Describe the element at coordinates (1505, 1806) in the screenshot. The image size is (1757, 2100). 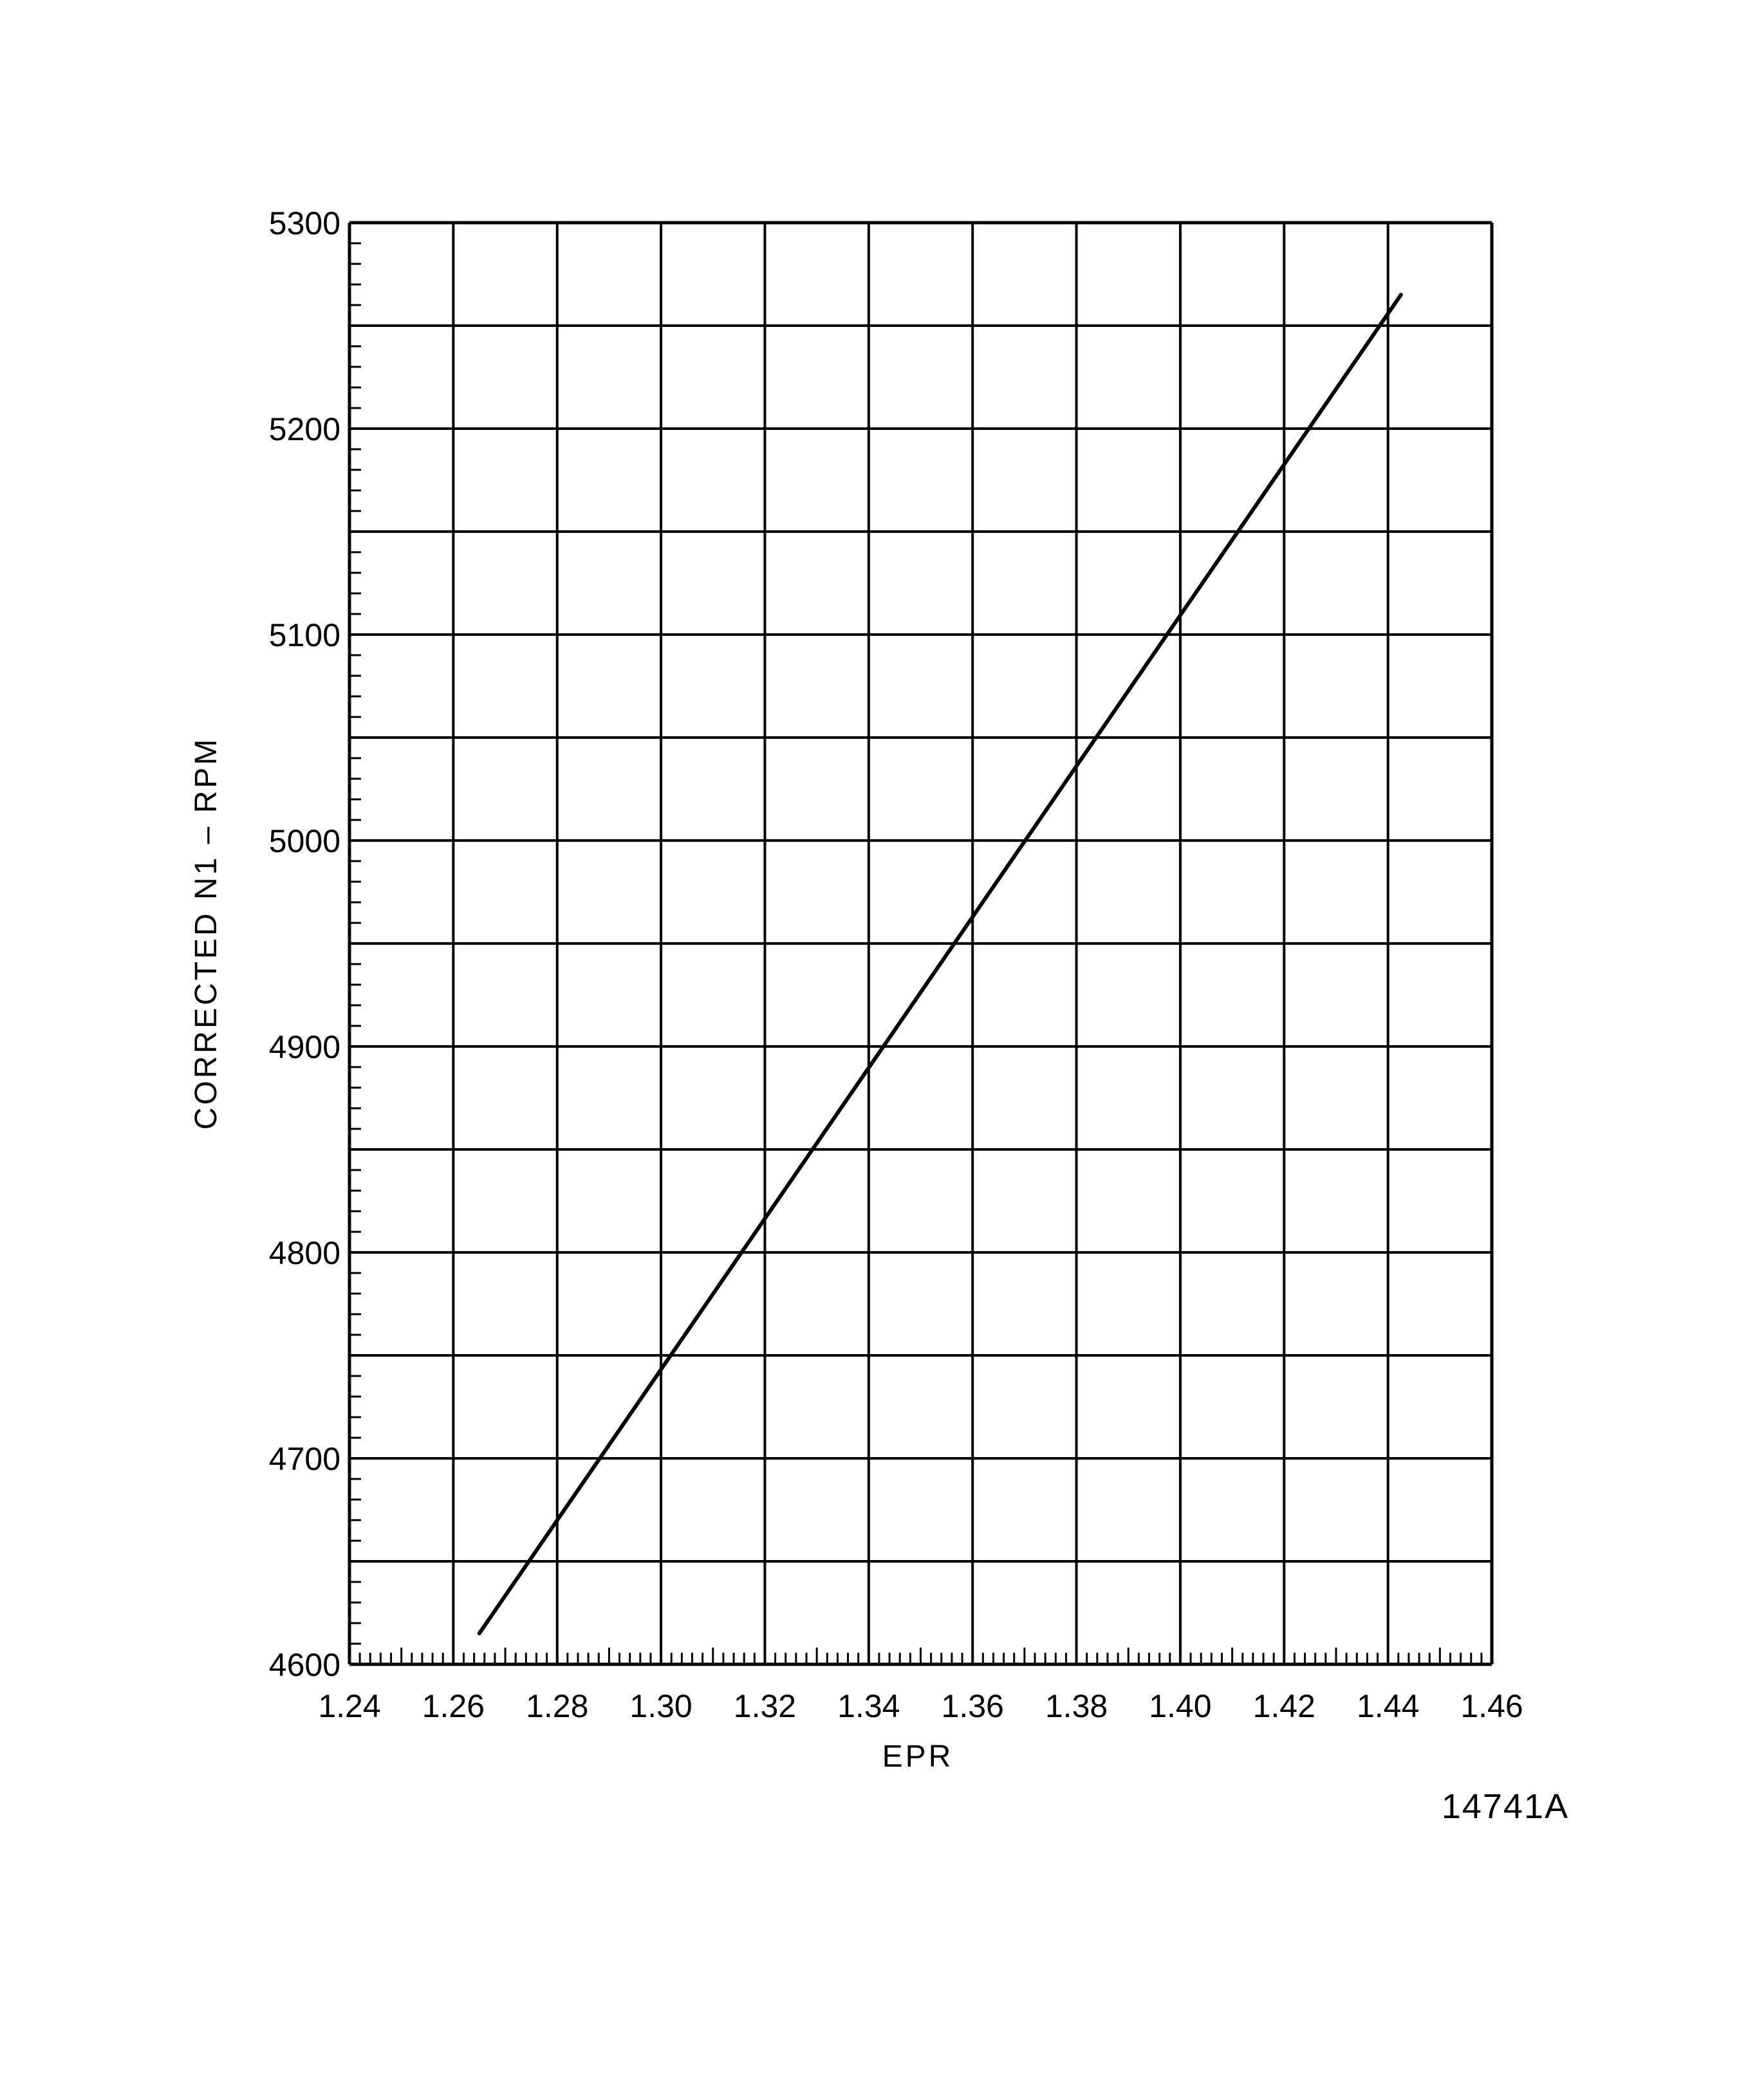
I see `figure-id: 14741A` at that location.